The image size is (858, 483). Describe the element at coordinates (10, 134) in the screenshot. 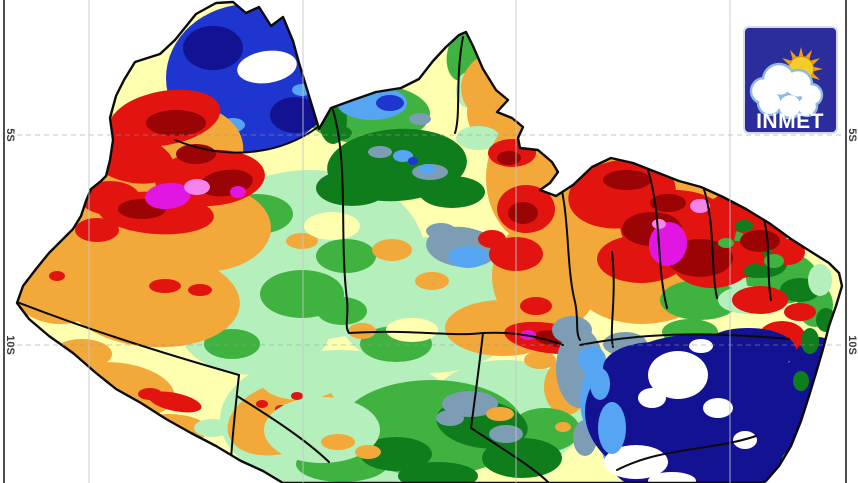

I see `lat-label-5s-left: 5S` at that location.